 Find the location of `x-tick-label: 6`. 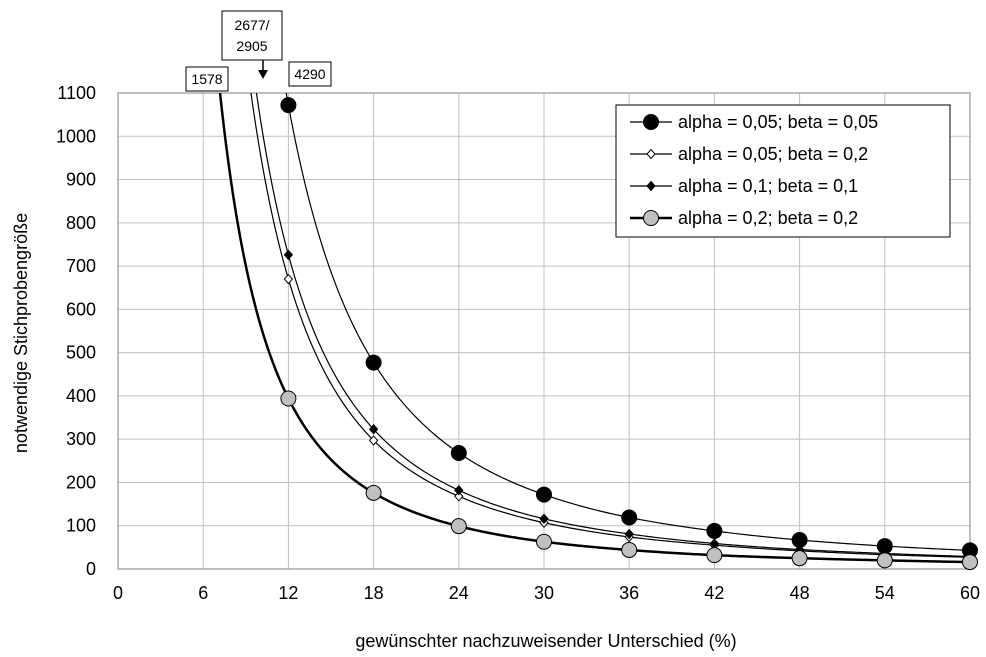

x-tick-label: 6 is located at coordinates (203, 593).